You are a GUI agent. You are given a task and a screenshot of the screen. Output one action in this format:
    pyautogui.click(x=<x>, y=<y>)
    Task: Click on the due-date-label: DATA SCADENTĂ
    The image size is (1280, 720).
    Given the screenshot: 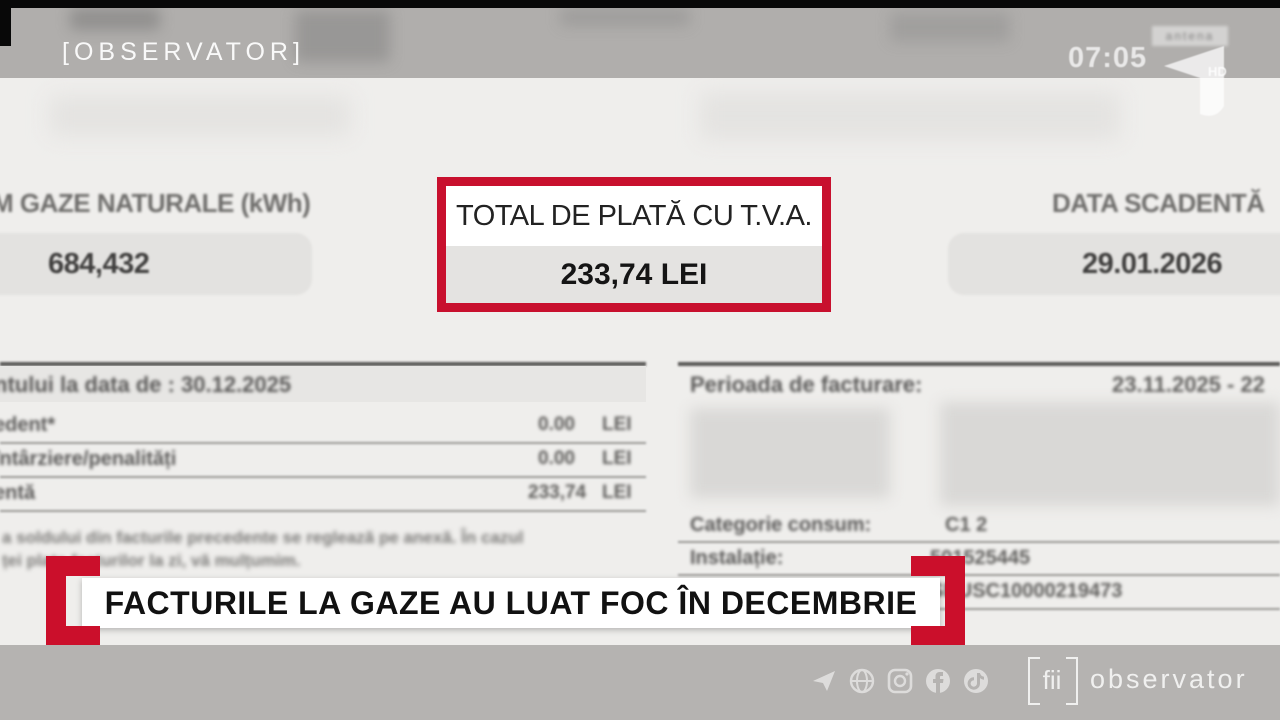 What is the action you would take?
    pyautogui.click(x=1158, y=203)
    